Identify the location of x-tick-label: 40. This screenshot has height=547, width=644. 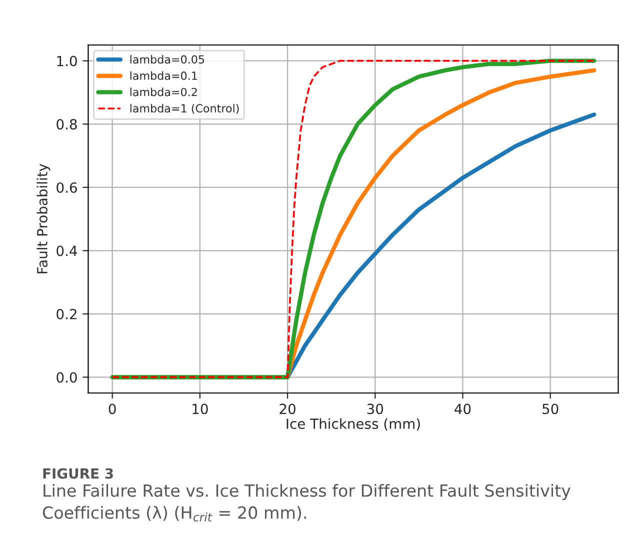
(462, 409).